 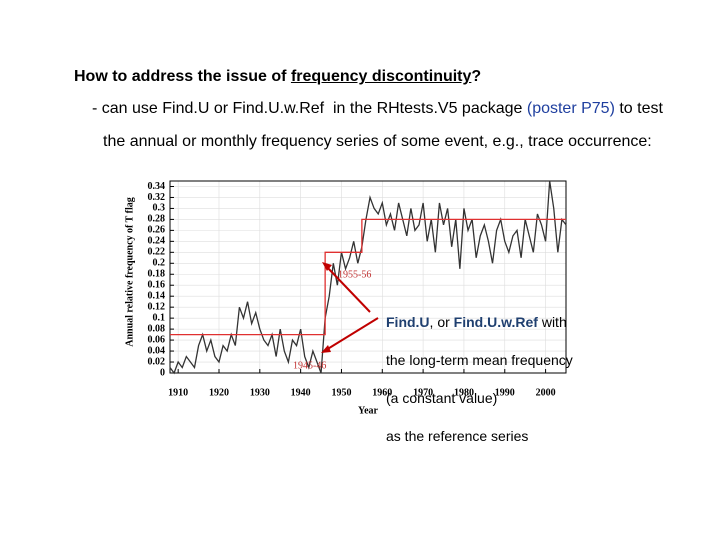 What do you see at coordinates (157, 285) in the screenshot?
I see `y-tick-label: 0.16` at bounding box center [157, 285].